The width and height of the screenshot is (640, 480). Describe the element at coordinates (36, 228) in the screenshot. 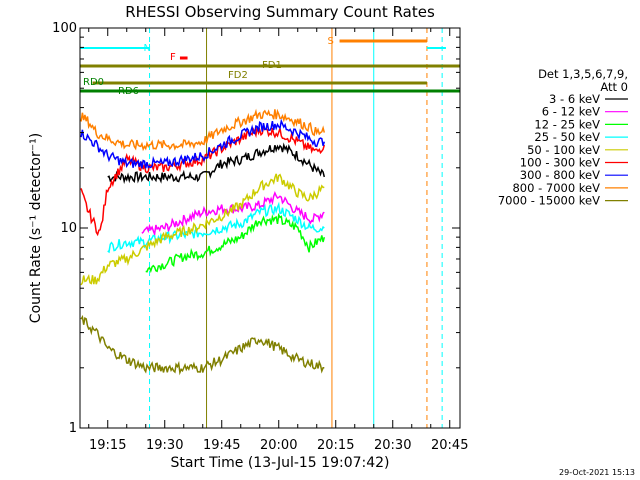

I see `y-axis-label: Count Rate (s⁻¹ detector⁻¹)` at that location.